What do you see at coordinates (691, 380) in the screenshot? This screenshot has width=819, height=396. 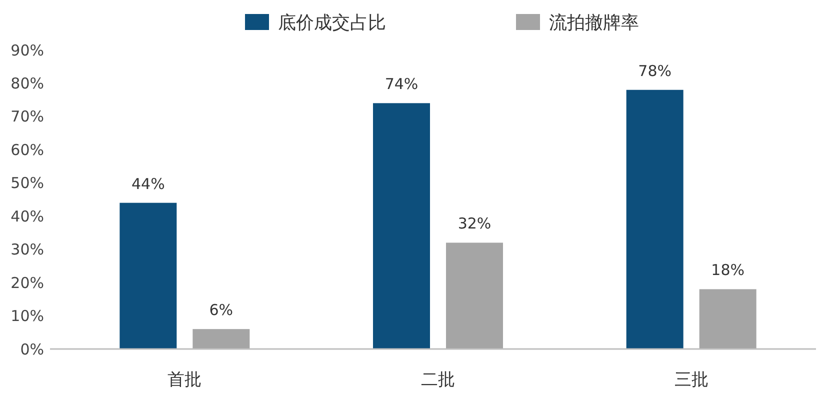 I see `x-tick-label: 三批` at bounding box center [691, 380].